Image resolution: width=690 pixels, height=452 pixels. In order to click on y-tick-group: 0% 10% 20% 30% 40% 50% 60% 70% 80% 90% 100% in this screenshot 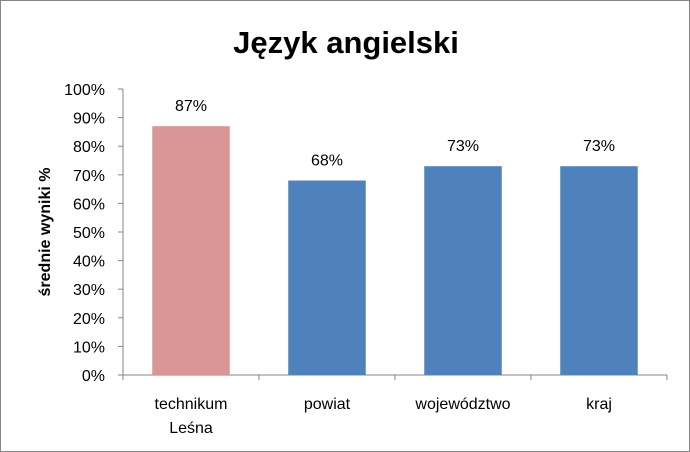, I will do `click(93, 233)`.